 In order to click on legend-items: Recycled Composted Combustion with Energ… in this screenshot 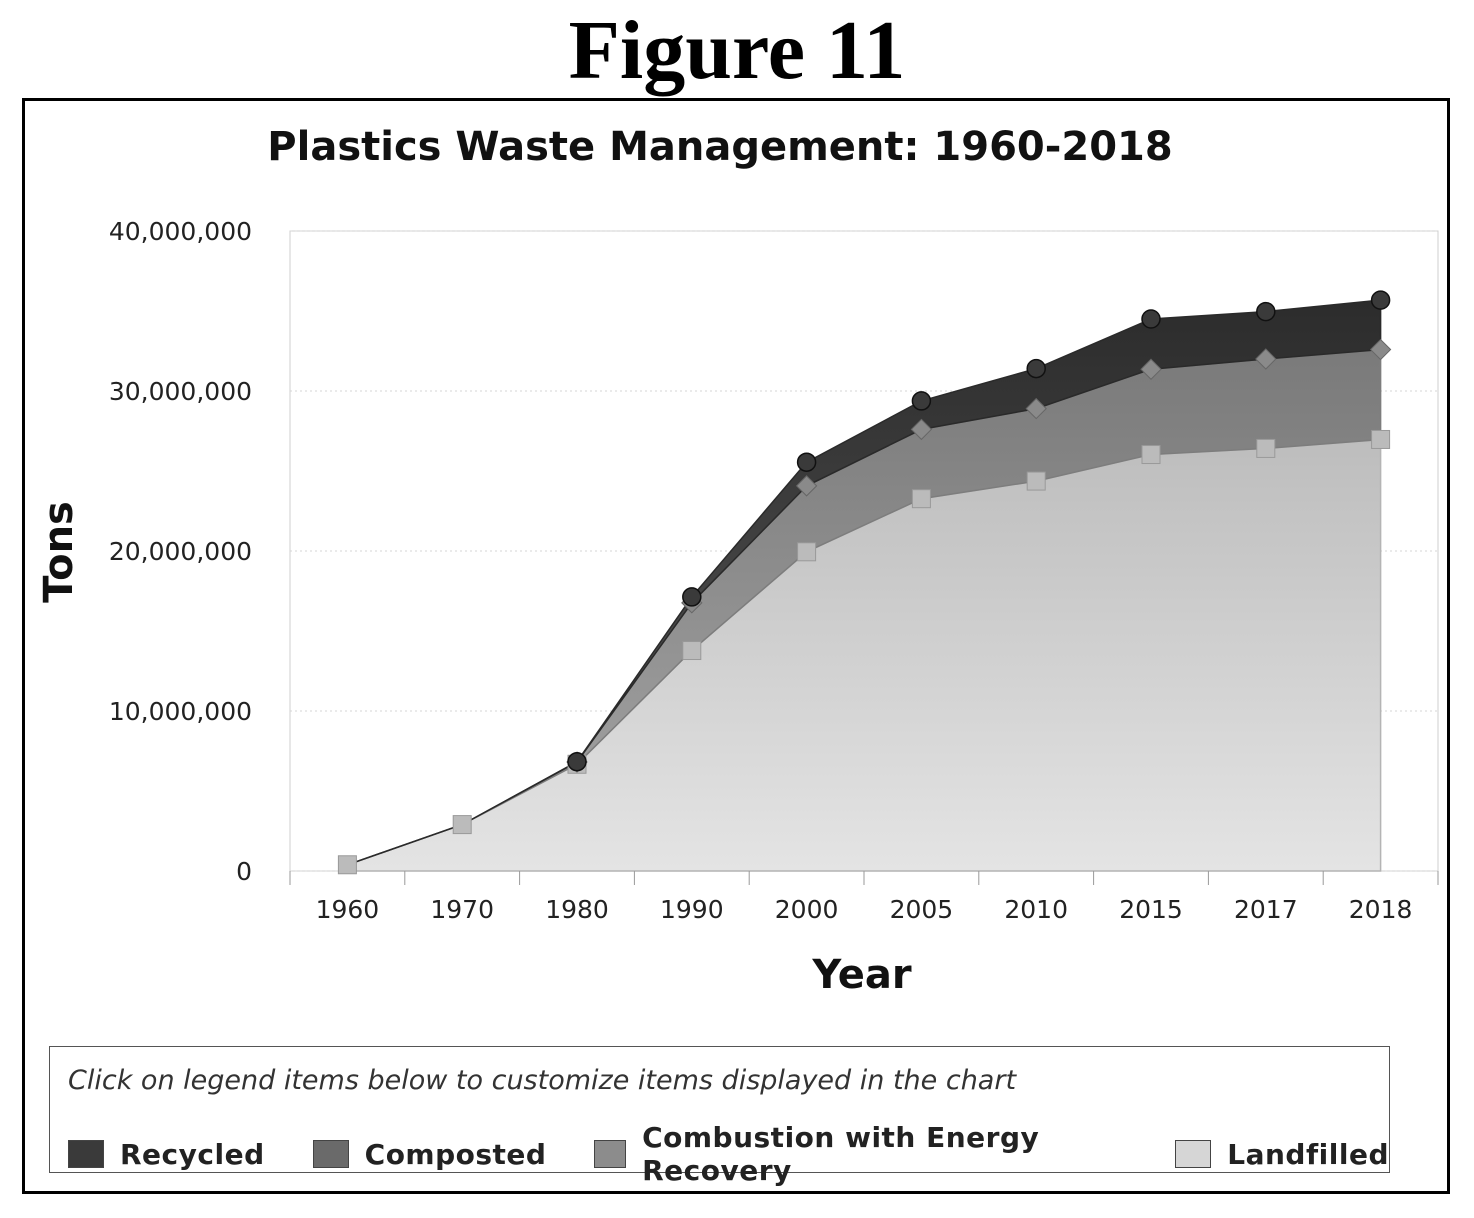, I will do `click(728, 1154)`.